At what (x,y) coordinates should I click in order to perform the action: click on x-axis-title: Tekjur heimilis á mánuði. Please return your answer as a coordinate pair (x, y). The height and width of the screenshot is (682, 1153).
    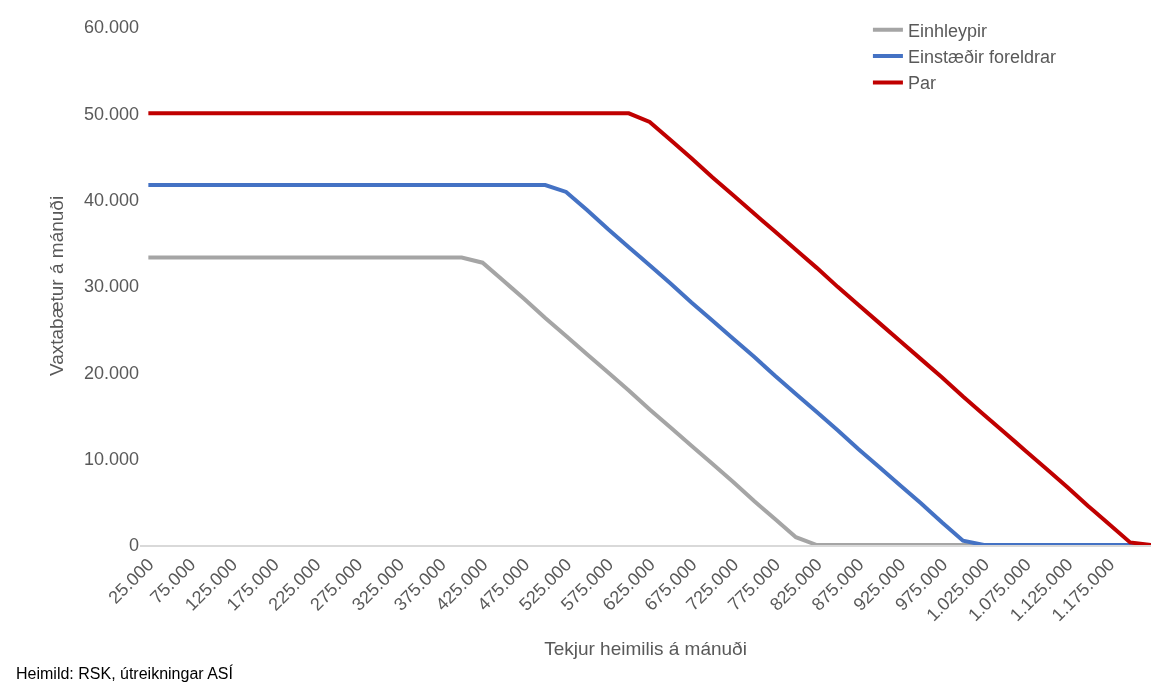
    Looking at the image, I should click on (645, 649).